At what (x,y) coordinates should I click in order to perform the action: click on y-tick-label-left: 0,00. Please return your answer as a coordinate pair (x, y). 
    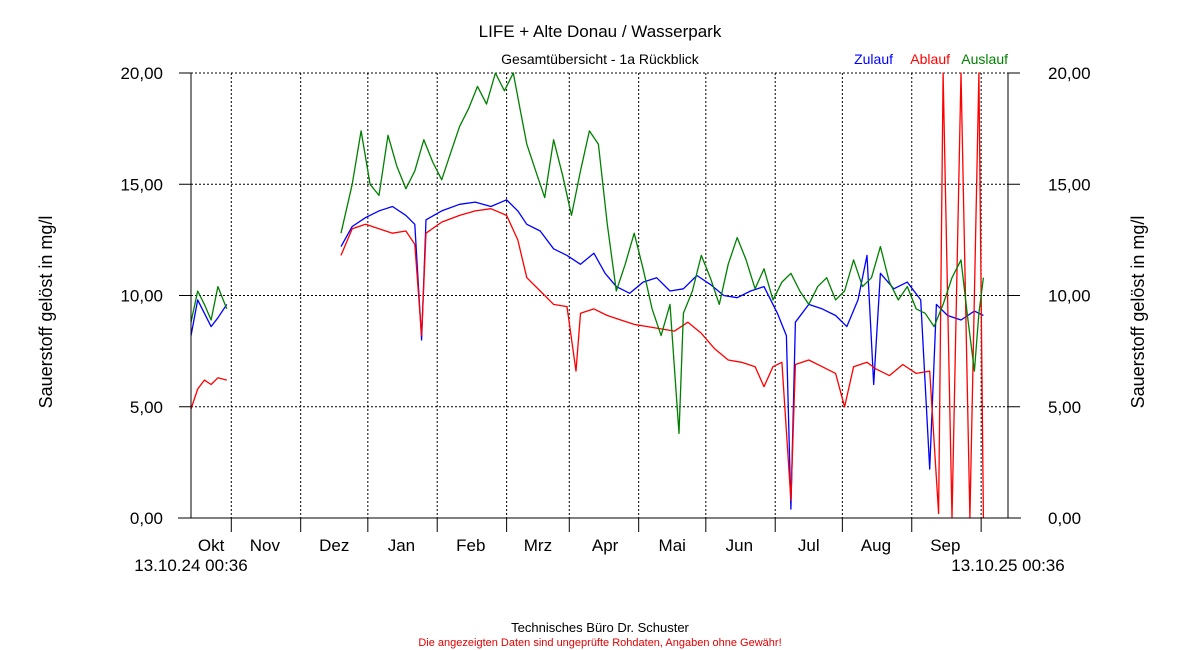
    Looking at the image, I should click on (146, 518).